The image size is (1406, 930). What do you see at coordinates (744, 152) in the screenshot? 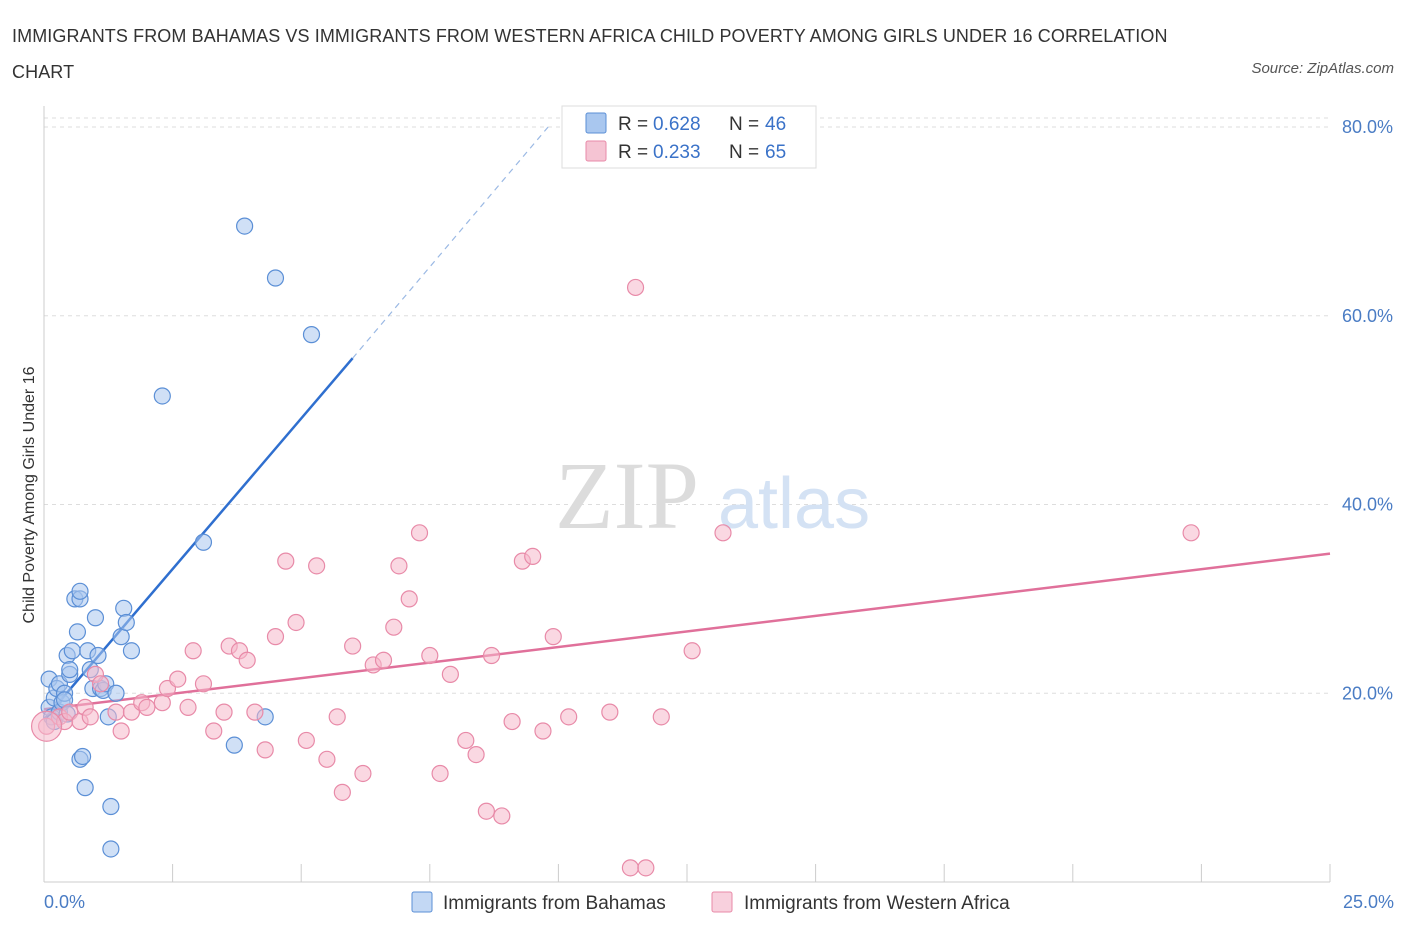
I see `stats-legend-n-label-2: N =` at bounding box center [744, 152].